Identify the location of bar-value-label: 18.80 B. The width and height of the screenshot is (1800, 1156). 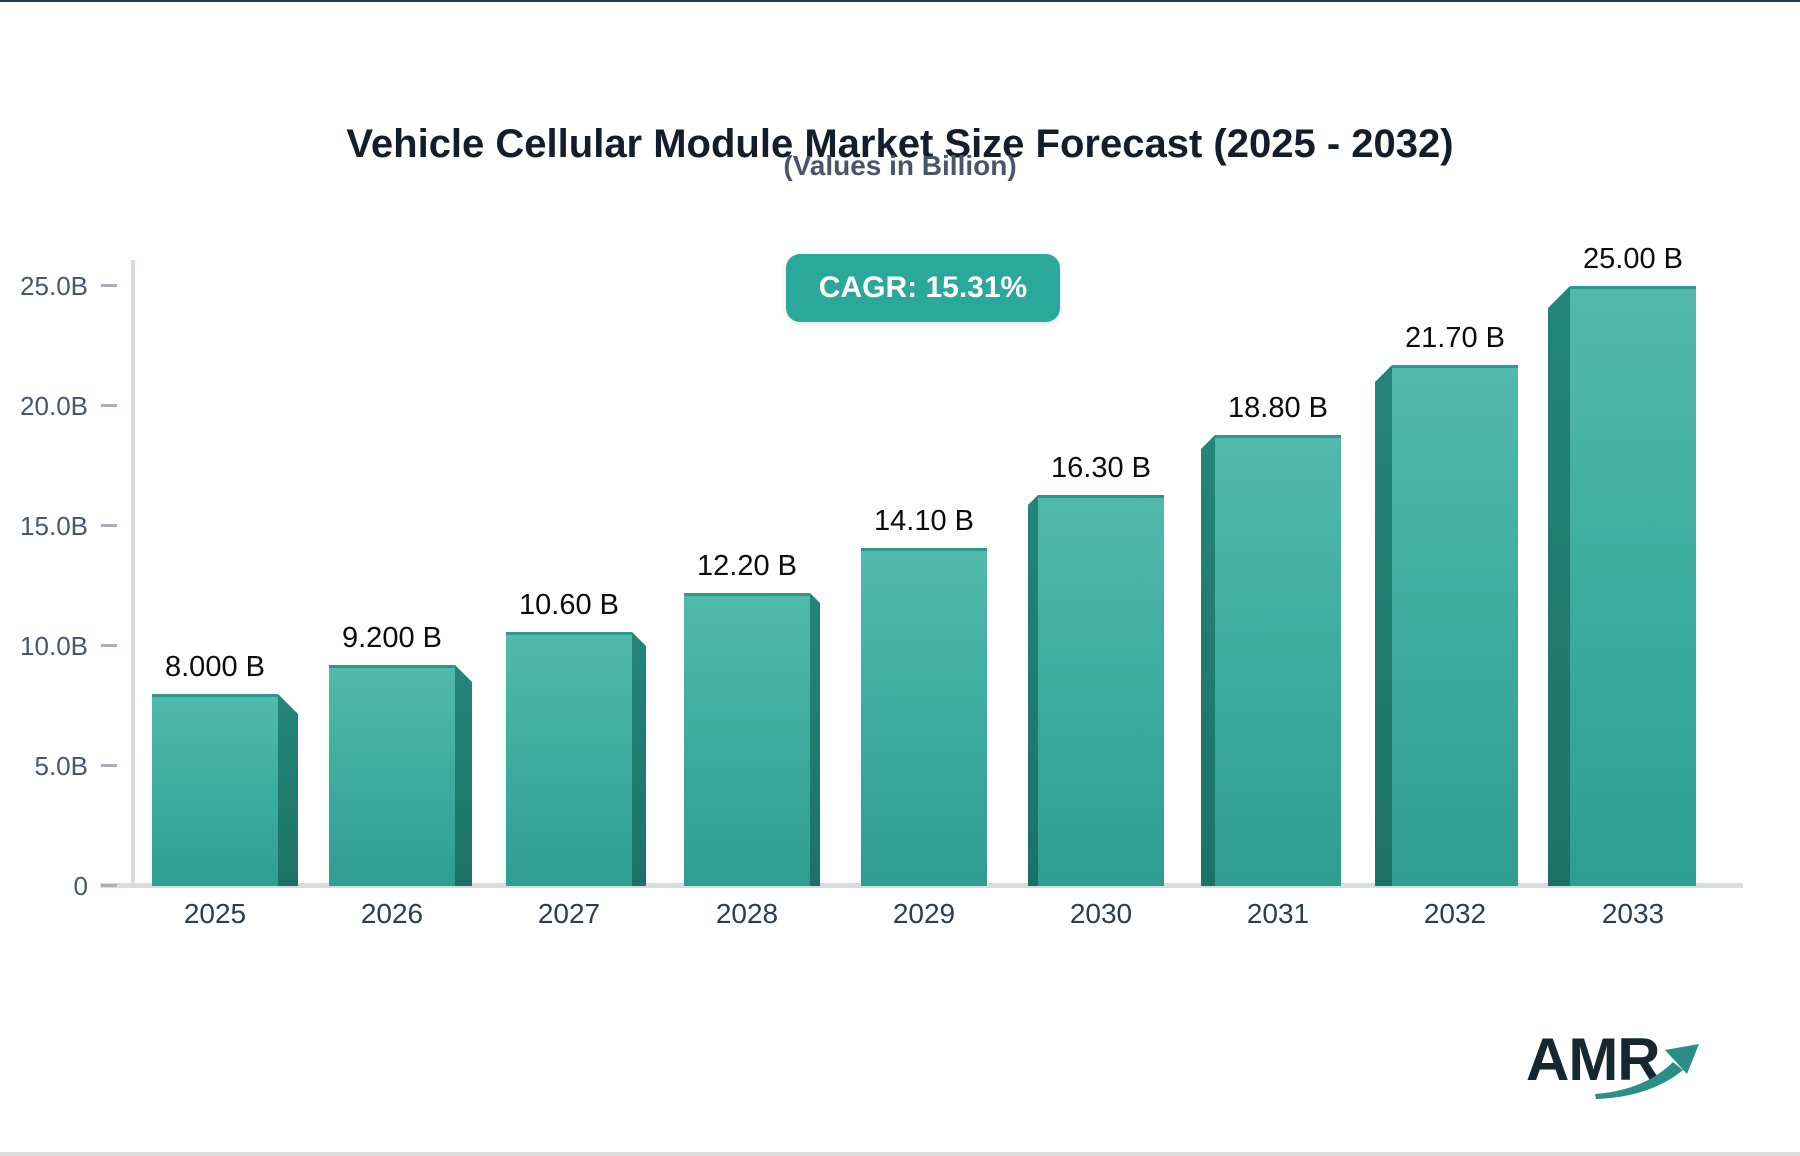
(1278, 408).